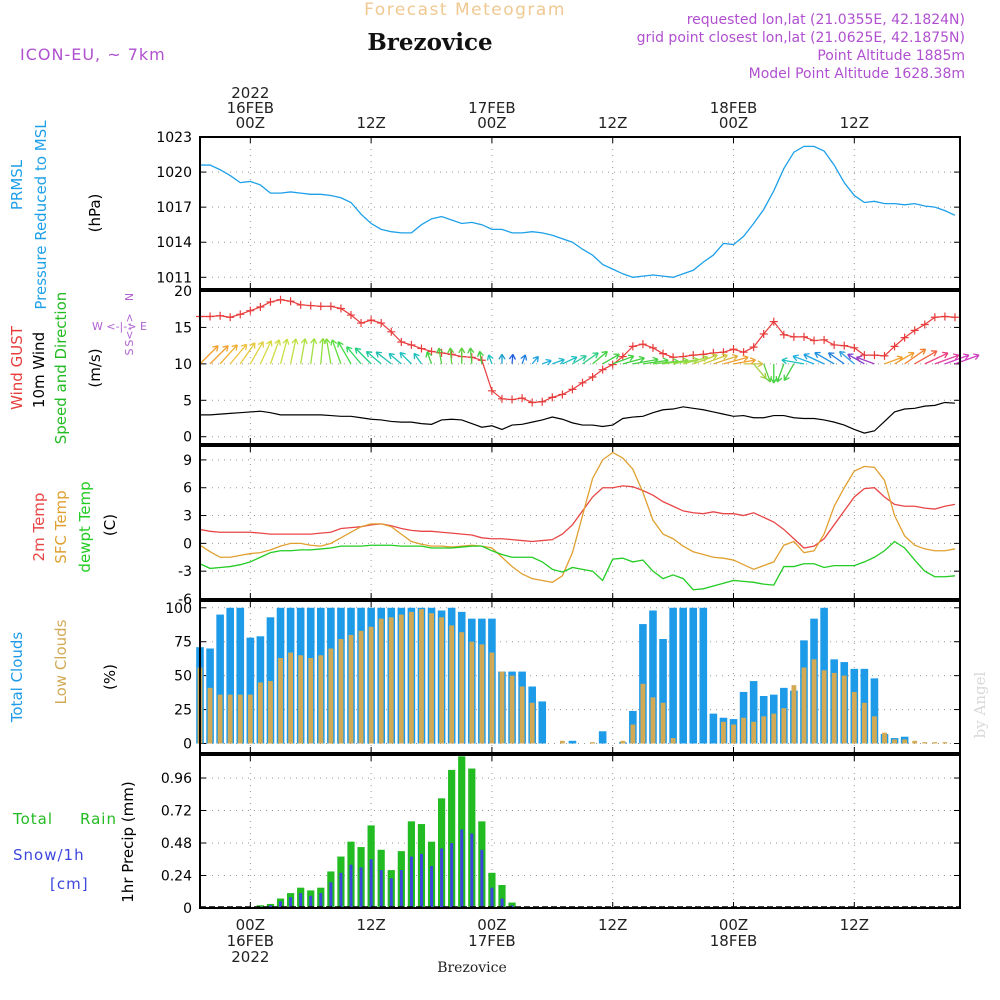  Describe the element at coordinates (826, 20) in the screenshot. I see `info-line-1: requested lon,lat (21.0355E, 42.1824N)` at that location.